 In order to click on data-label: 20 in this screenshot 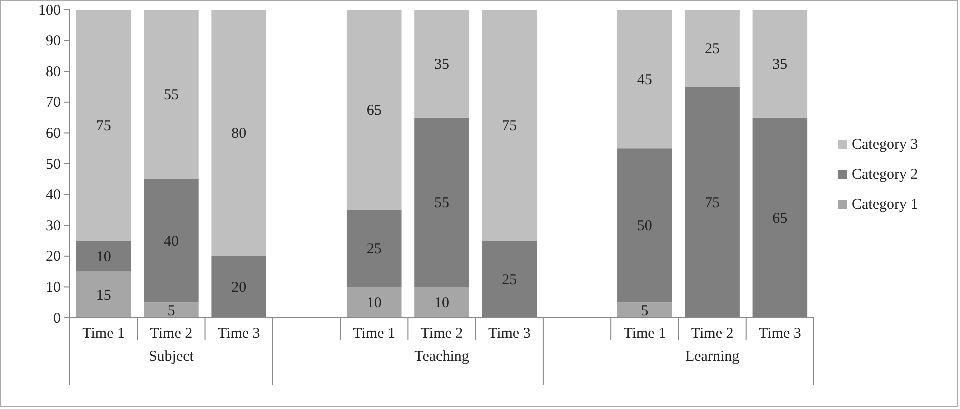, I will do `click(239, 288)`.